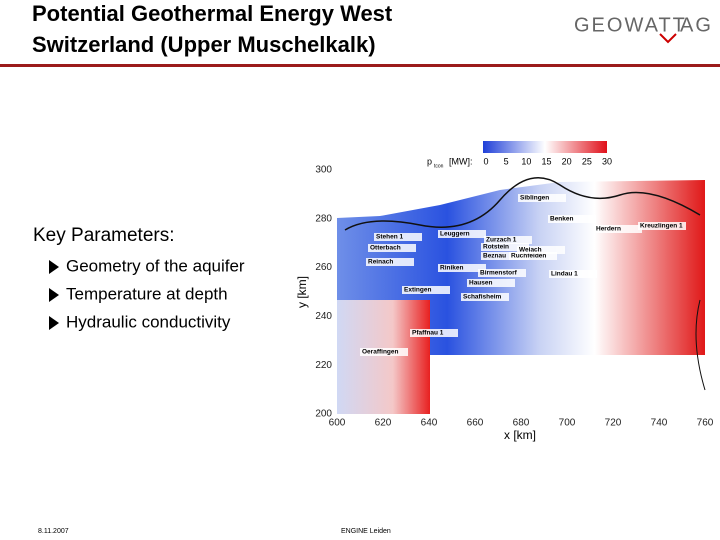  Describe the element at coordinates (461, 161) in the screenshot. I see `colorbar-label: [MW]:` at that location.